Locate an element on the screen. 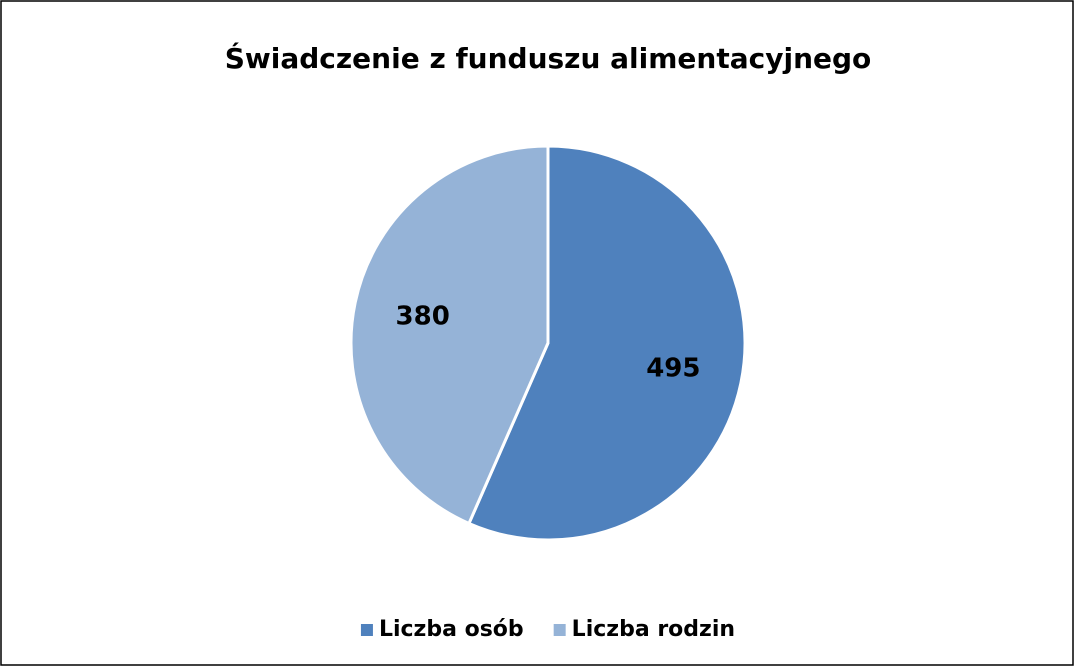 This screenshot has height=666, width=1074. chart-title: Świadczenie z funduszu alimentacyjnego is located at coordinates (548, 58).